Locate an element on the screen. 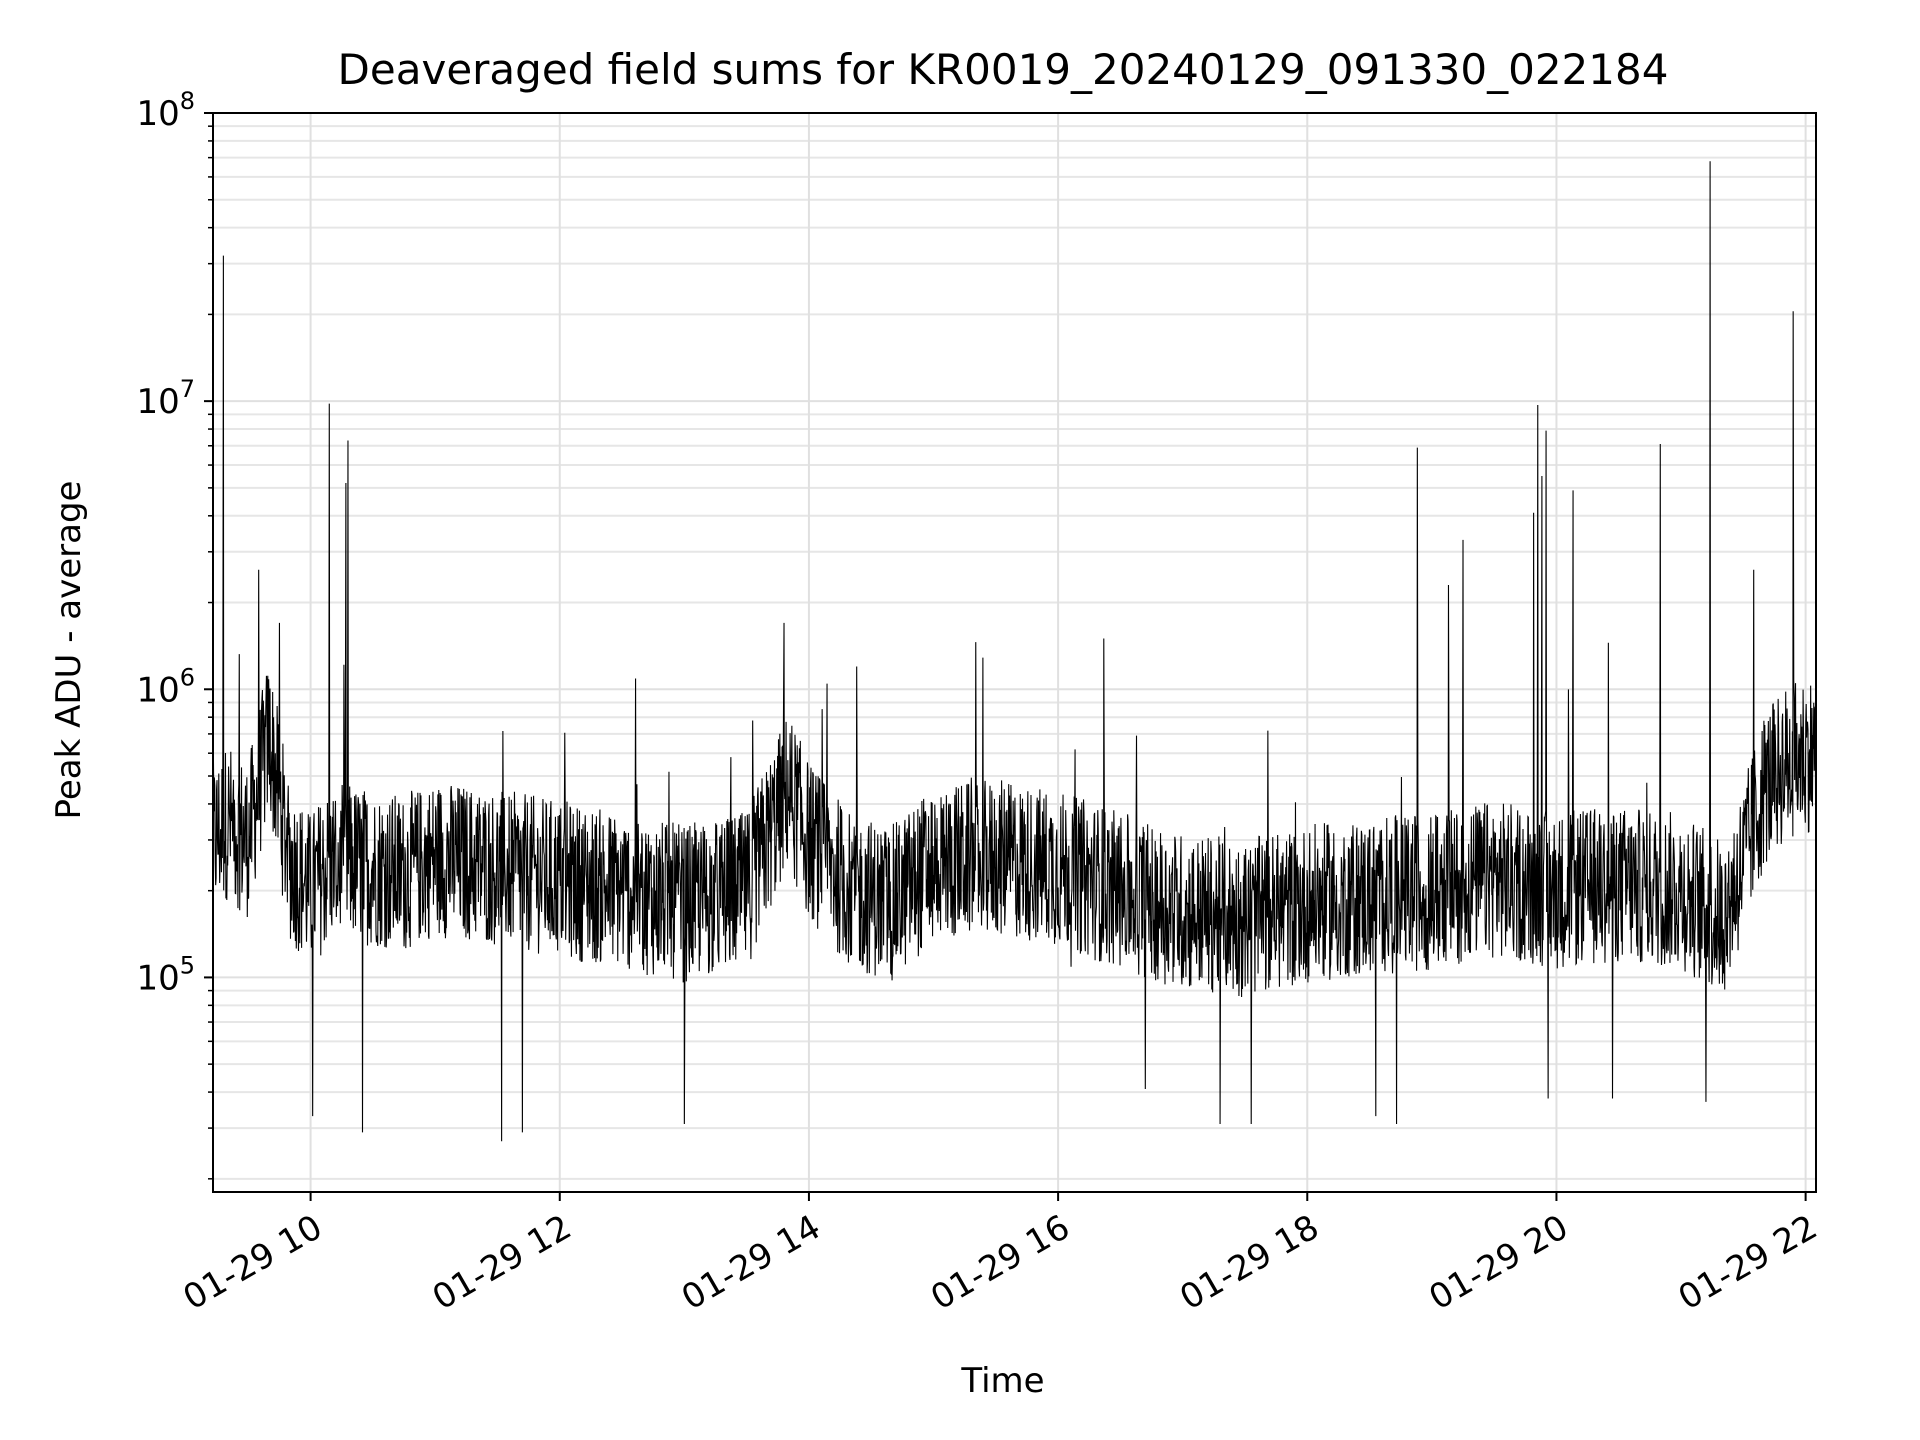 The width and height of the screenshot is (1920, 1440). y-tick-label: 10⁷ is located at coordinates (165, 398).